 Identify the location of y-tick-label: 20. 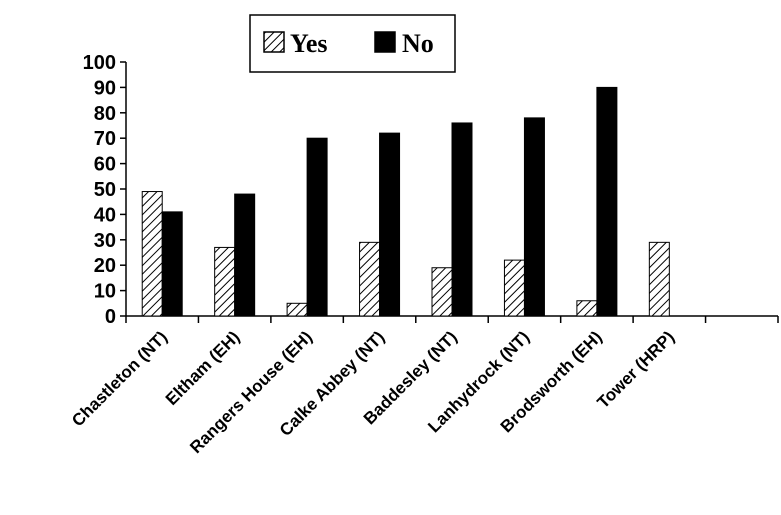
(105, 266).